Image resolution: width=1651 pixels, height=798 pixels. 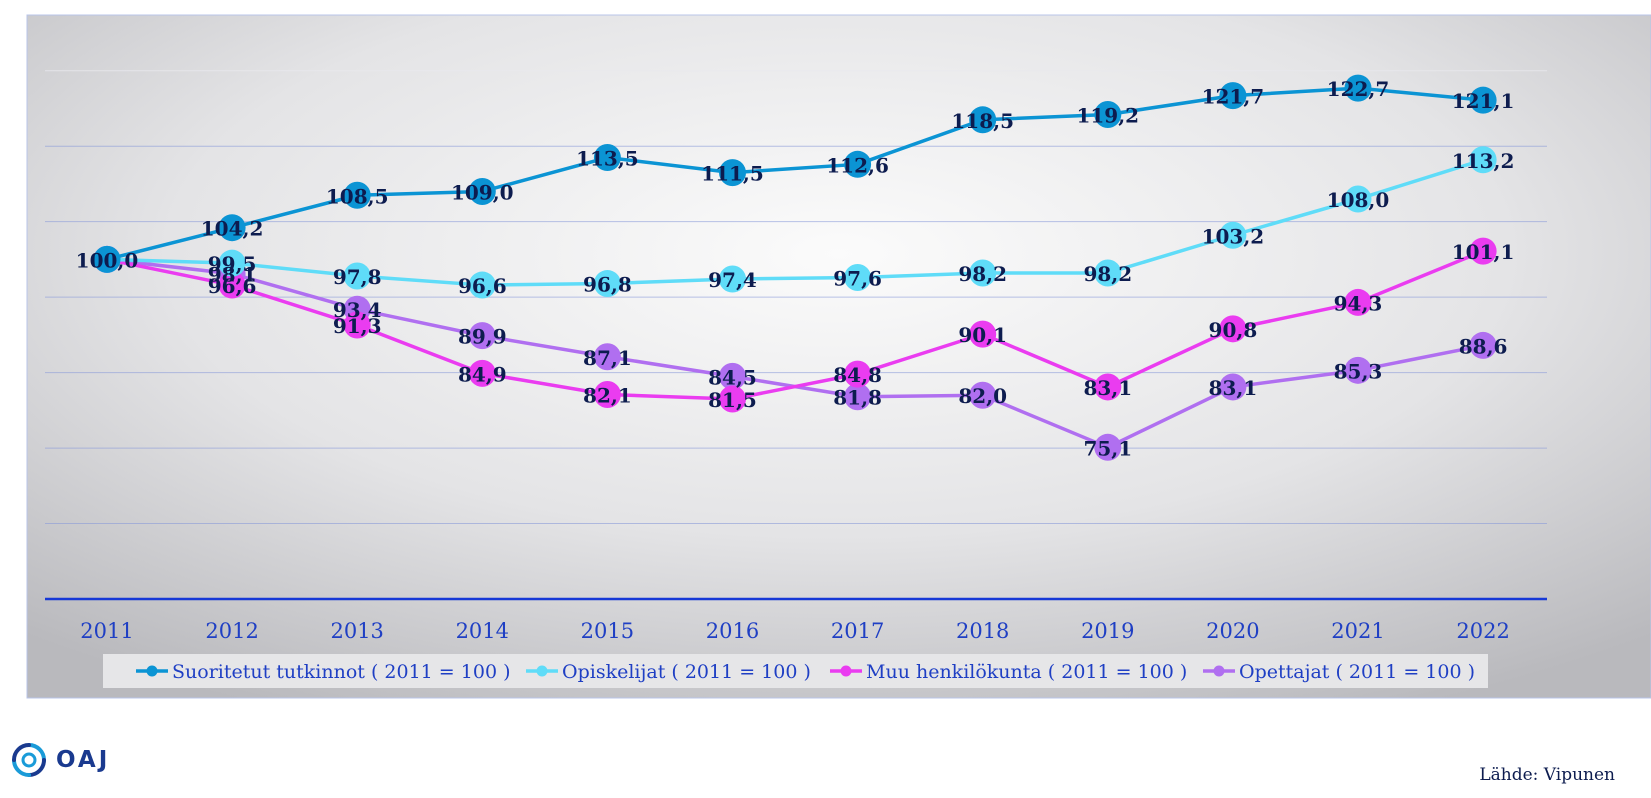 I want to click on data-label: 98,1, so click(x=232, y=275).